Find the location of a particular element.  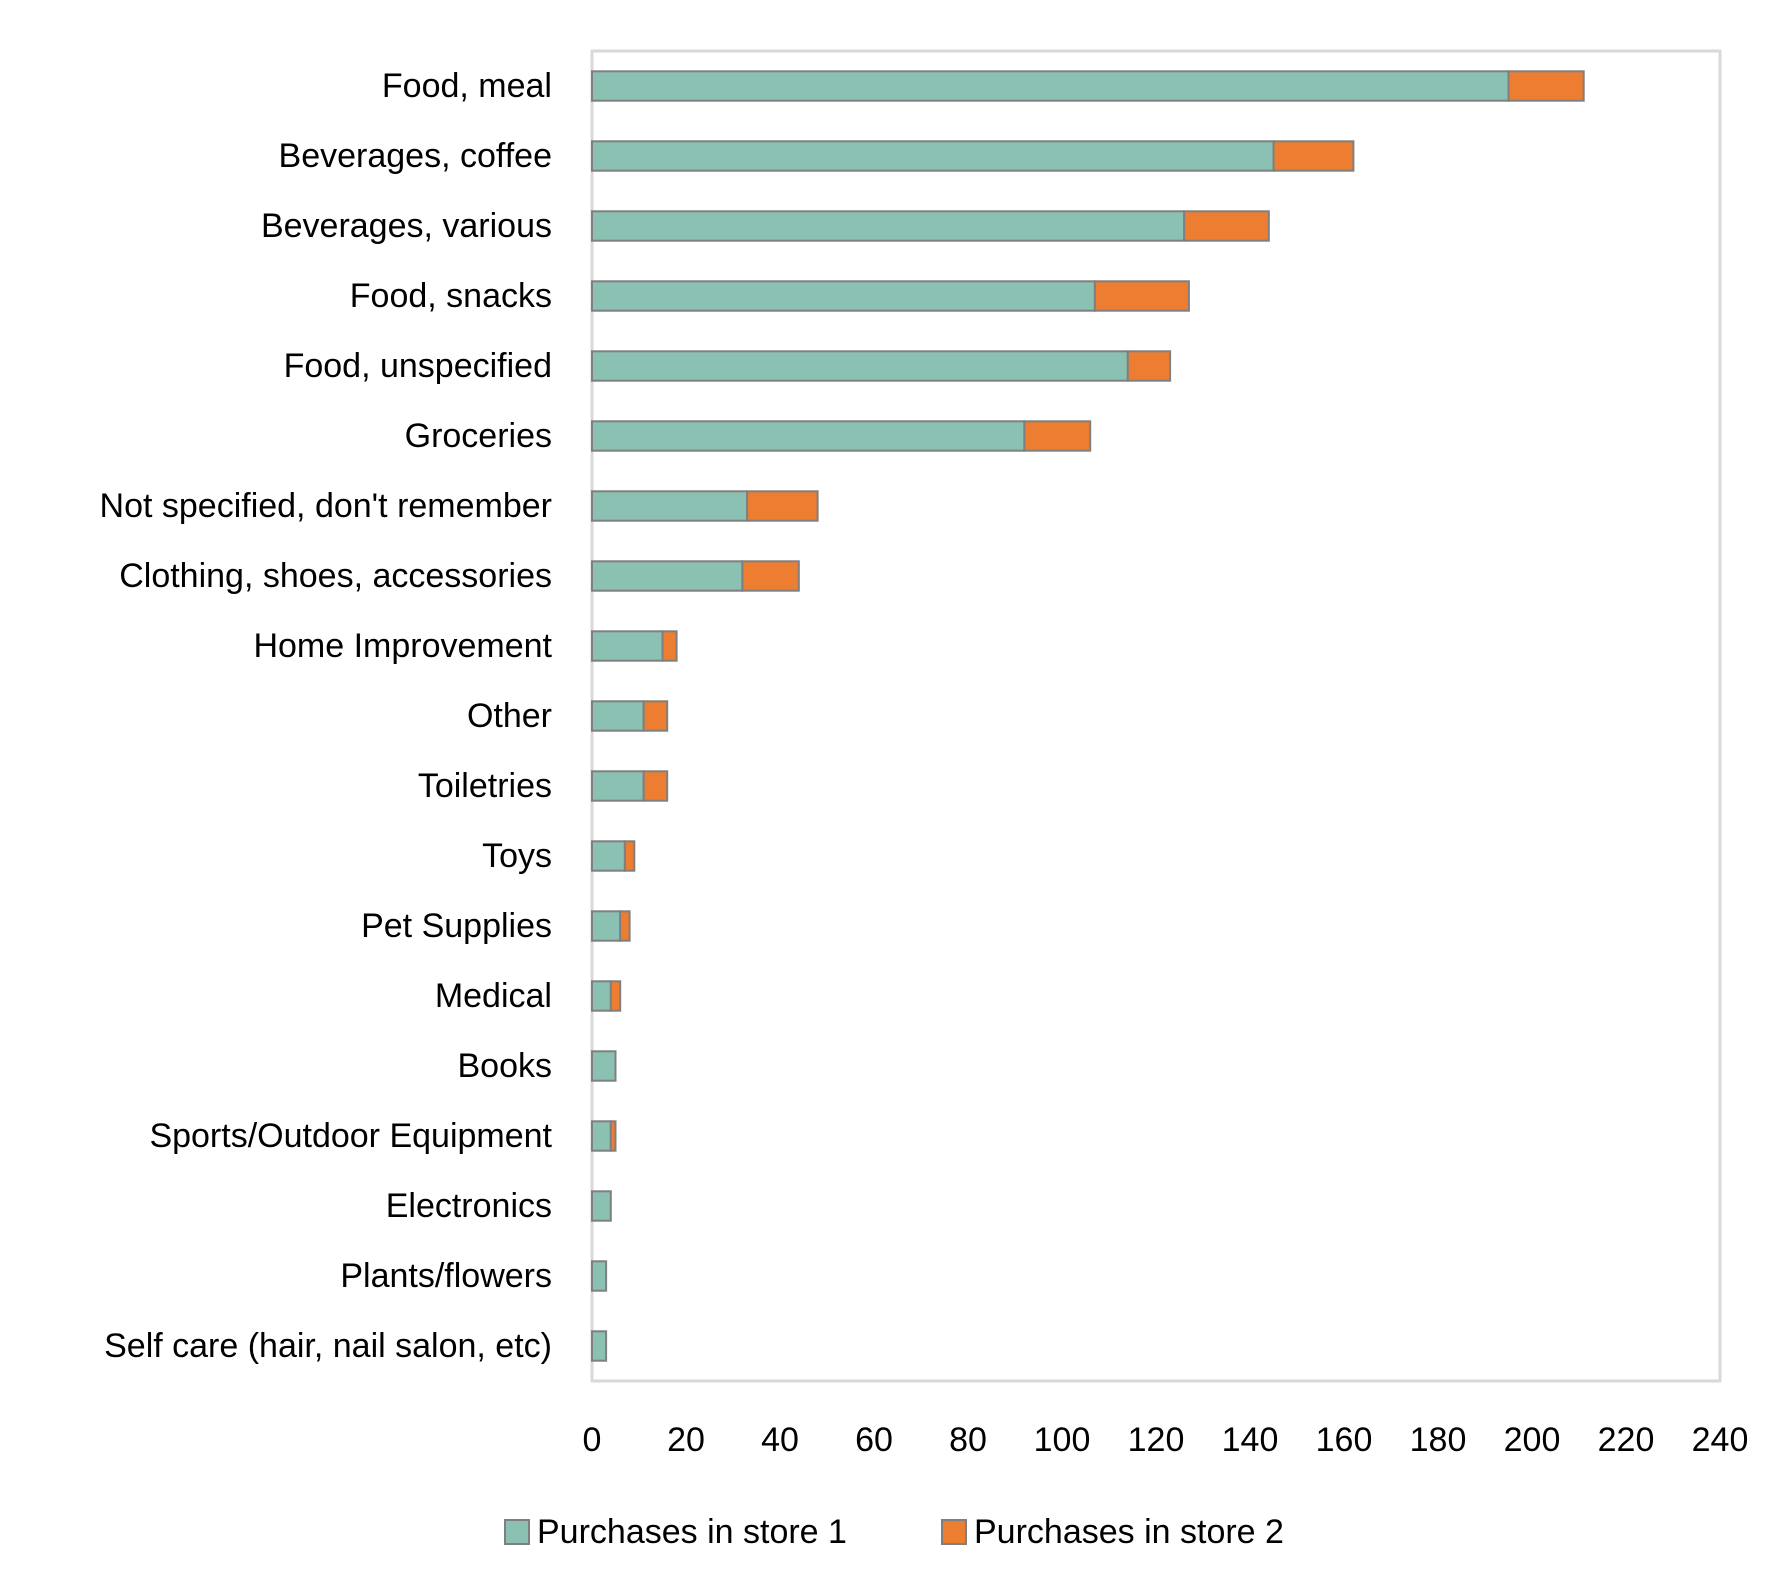

x-tick-label: 180 is located at coordinates (1438, 1440).